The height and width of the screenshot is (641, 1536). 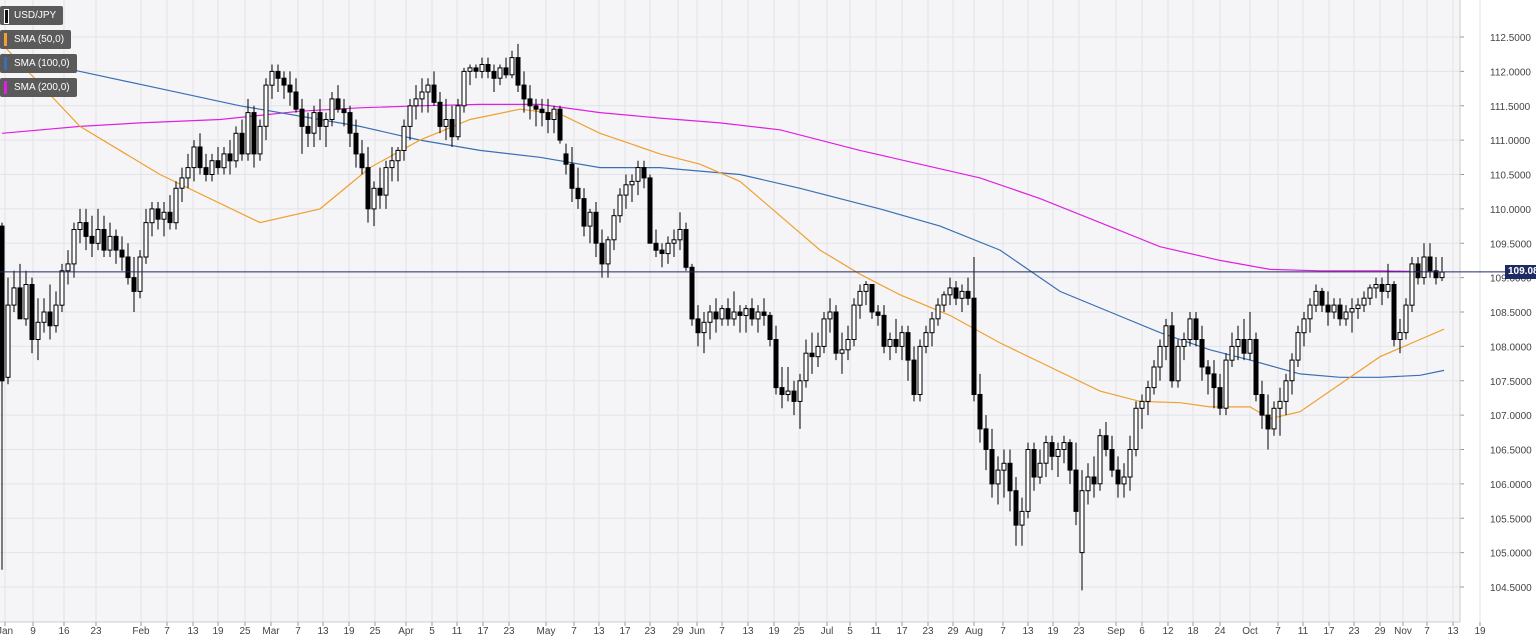 I want to click on x-tick-label: 13, so click(x=599, y=631).